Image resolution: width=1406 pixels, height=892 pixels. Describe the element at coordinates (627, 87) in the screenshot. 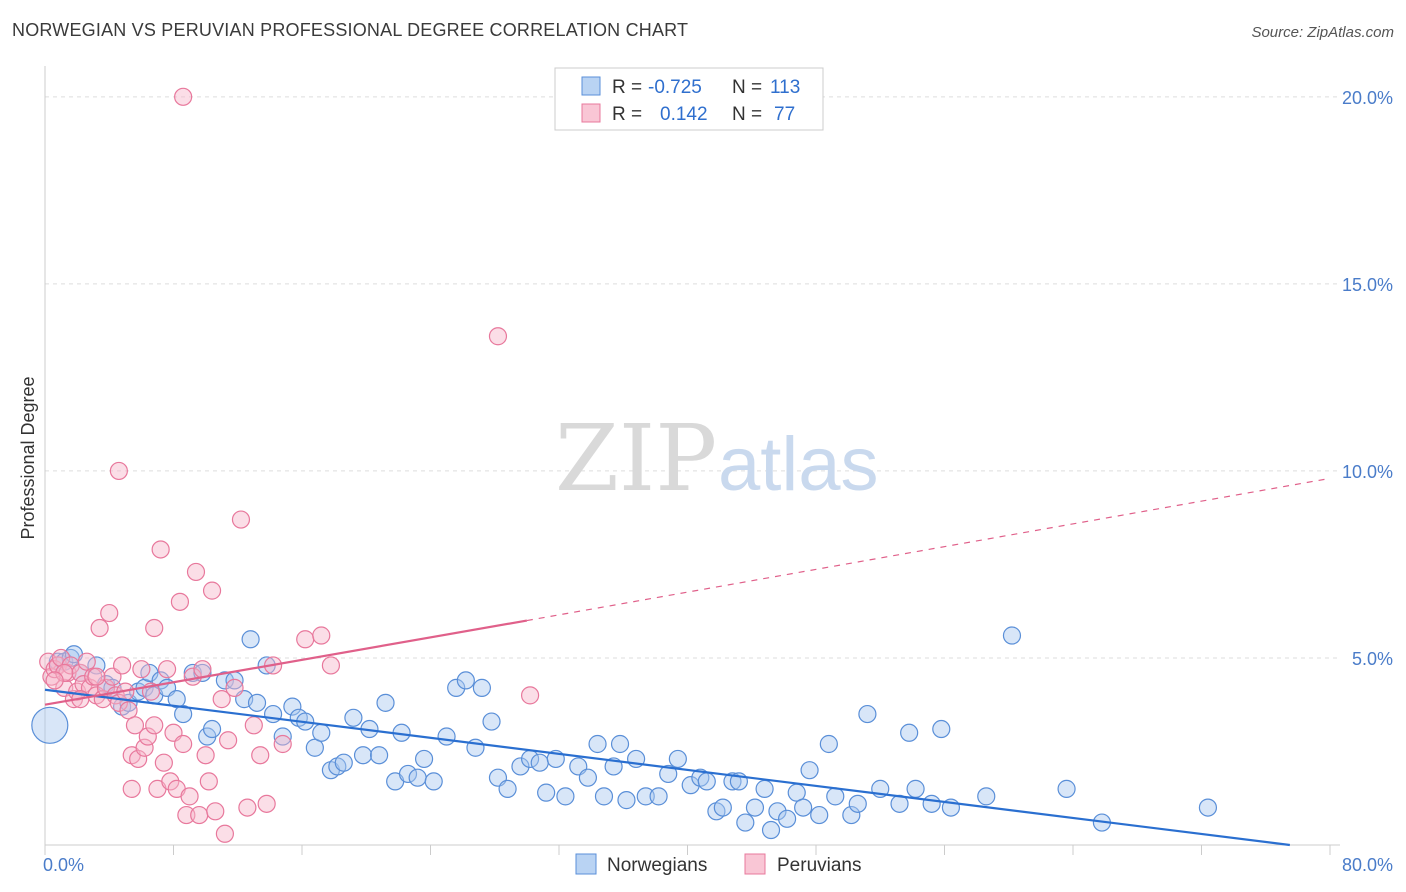

I see `legend-r-label-norwegians: R =` at that location.